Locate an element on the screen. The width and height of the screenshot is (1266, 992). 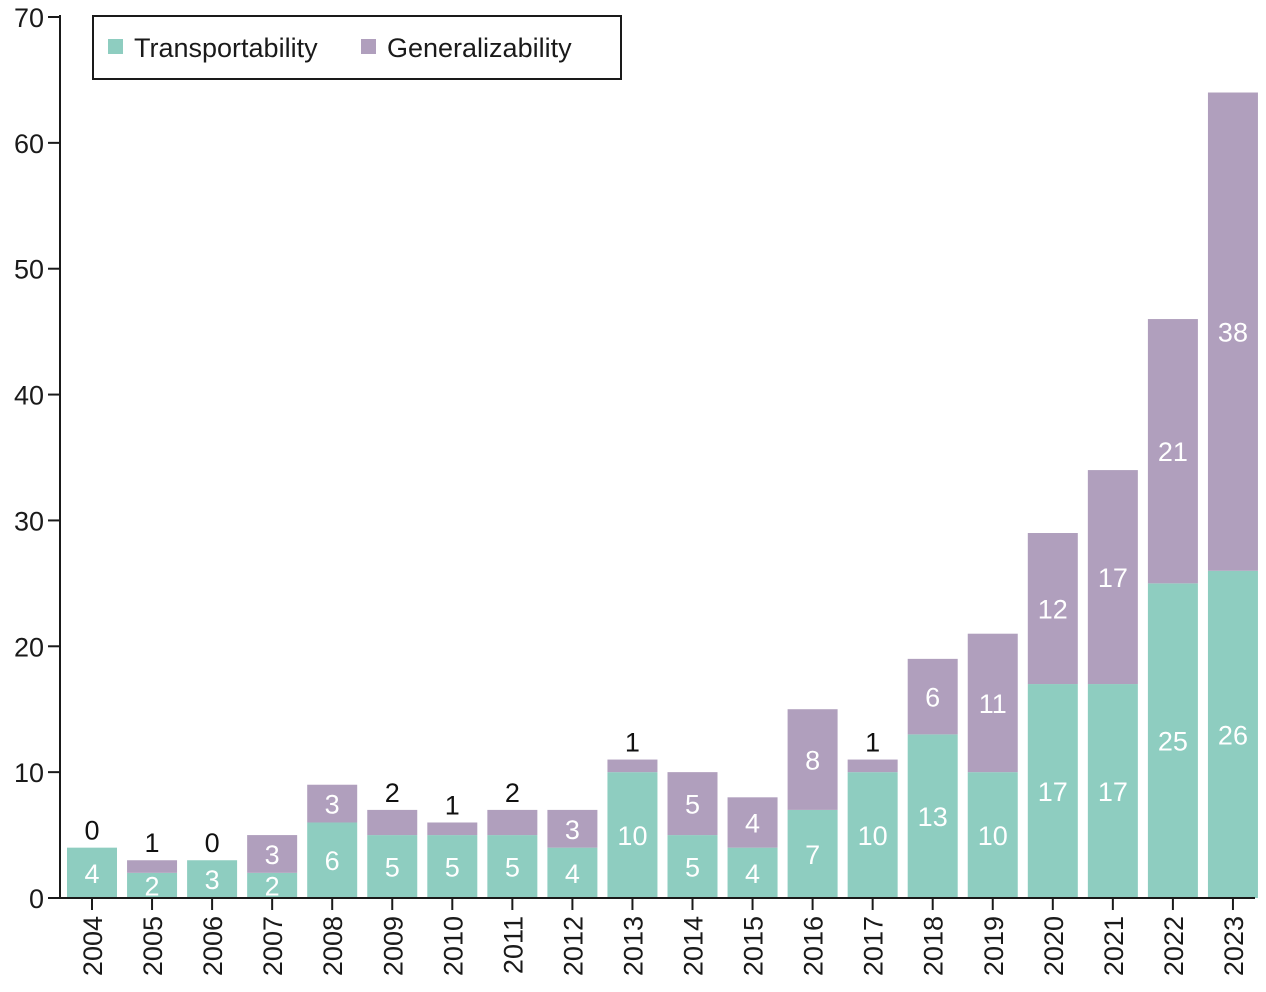
label-generalizability-2022: 21 is located at coordinates (1173, 452).